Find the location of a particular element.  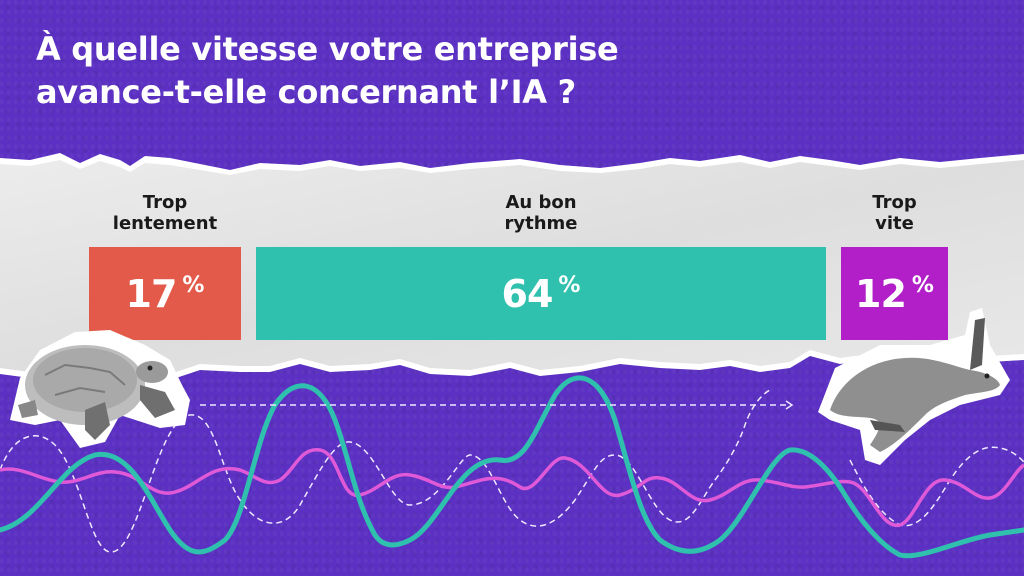

label-line: rythme is located at coordinates (541, 223).